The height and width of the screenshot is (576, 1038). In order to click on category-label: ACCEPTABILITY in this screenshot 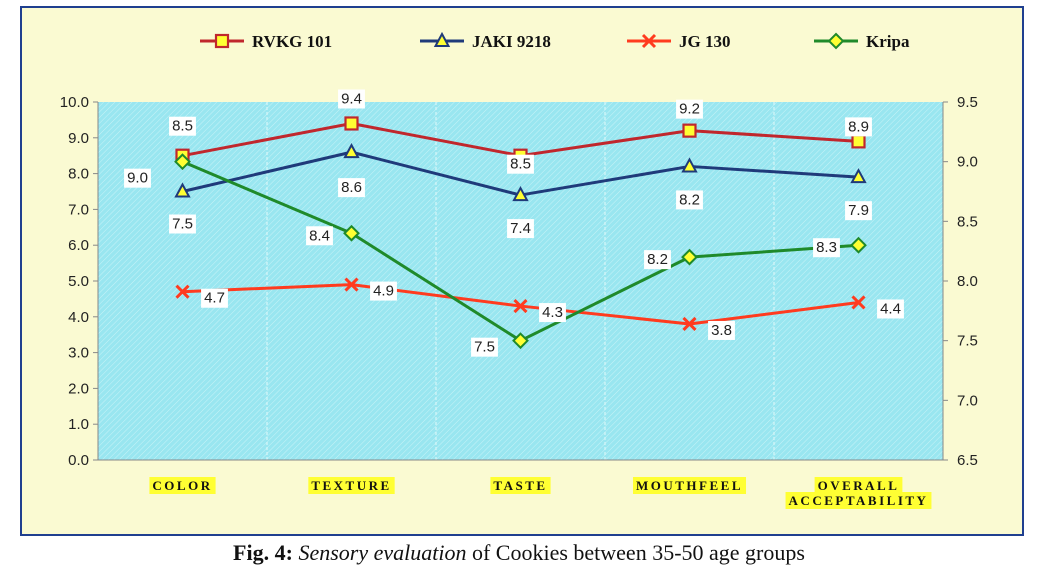, I will do `click(859, 500)`.